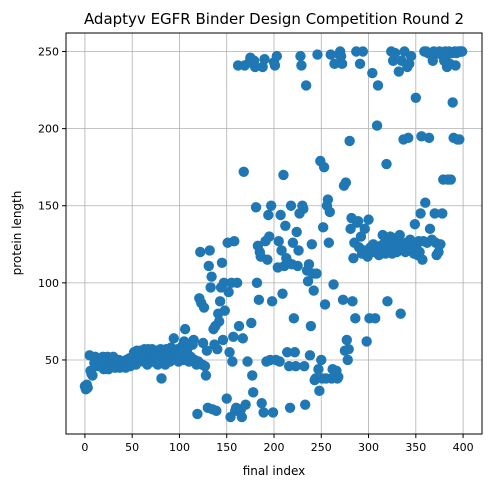 Image resolution: width=493 pixels, height=490 pixels. What do you see at coordinates (48, 52) in the screenshot?
I see `y-tick-label: 250` at bounding box center [48, 52].